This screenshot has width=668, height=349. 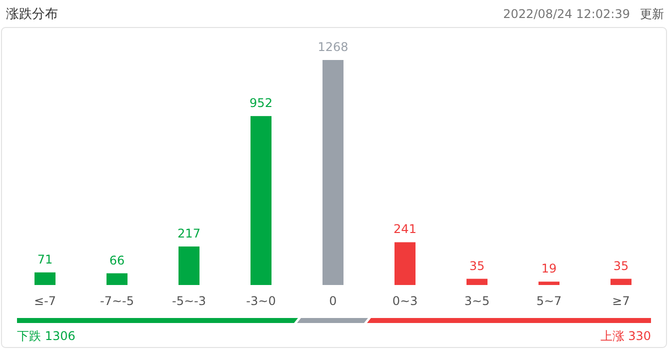 What do you see at coordinates (566, 14) in the screenshot?
I see `chart-subtitle: 2022/08/24 12:02:39` at bounding box center [566, 14].